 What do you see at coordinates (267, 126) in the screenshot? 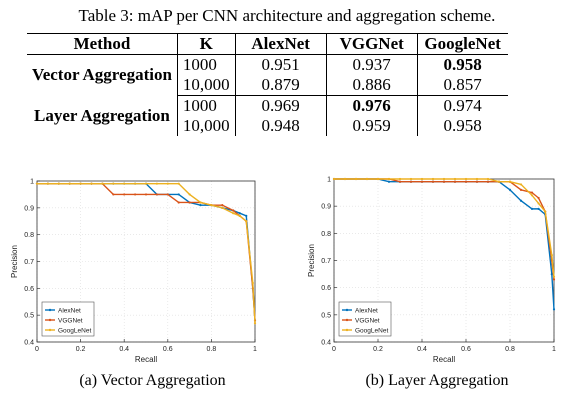
I see `table-row: 10,000 0.948 0.959 0.958` at bounding box center [267, 126].